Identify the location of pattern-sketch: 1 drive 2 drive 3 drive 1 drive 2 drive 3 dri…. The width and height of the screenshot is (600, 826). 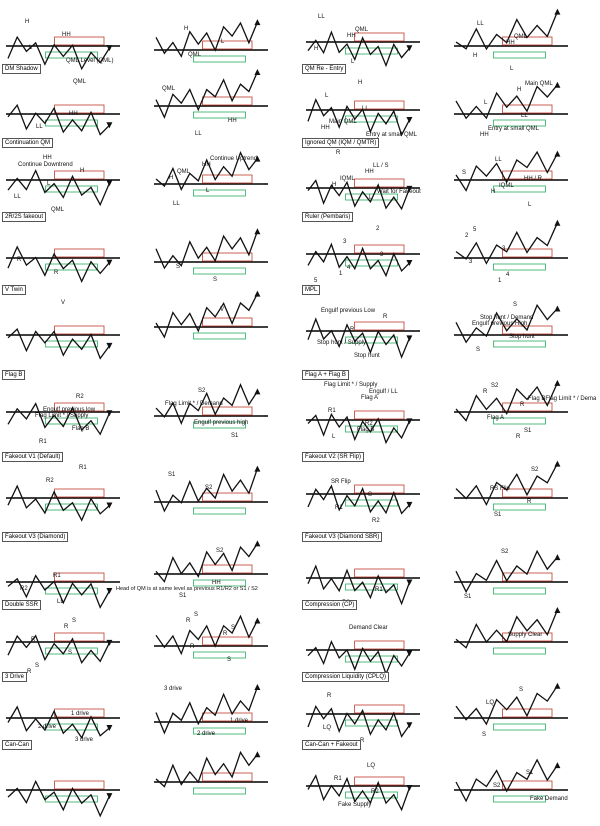
(137, 713).